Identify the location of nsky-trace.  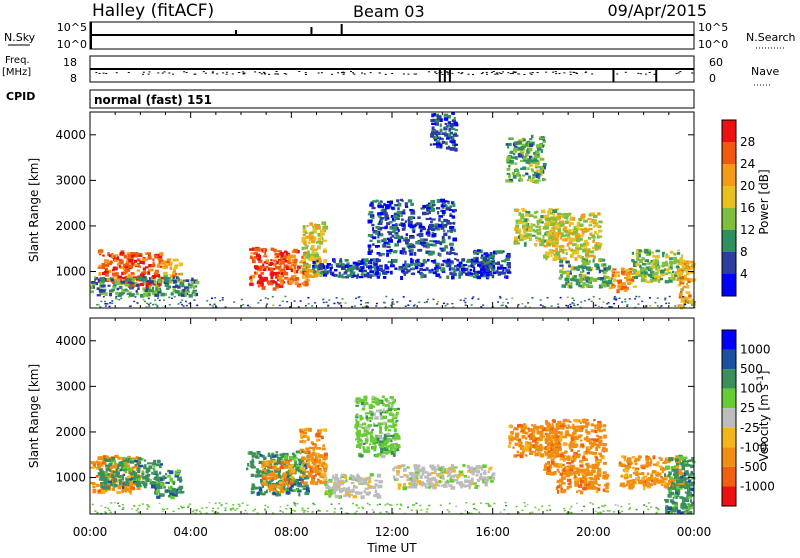
(392, 35).